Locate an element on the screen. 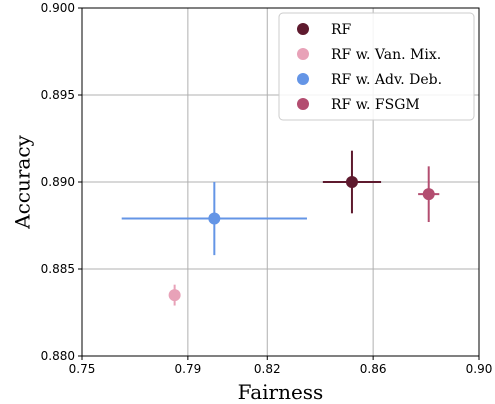 This screenshot has width=495, height=404. y-axis-ticks: 0.880 0.885 0.890 0.895 0.900 is located at coordinates (61, 182).